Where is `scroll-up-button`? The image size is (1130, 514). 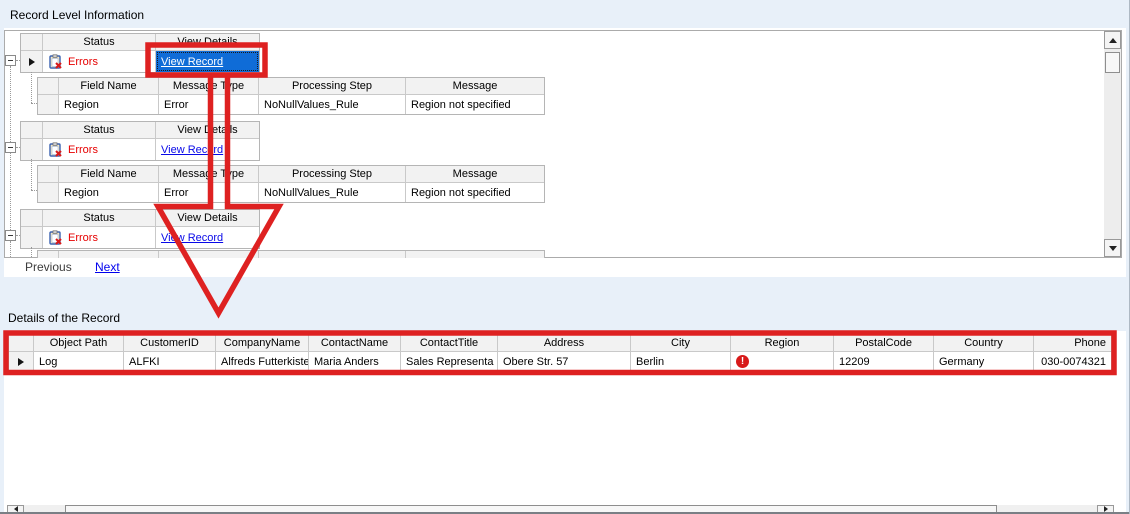 scroll-up-button is located at coordinates (1112, 40).